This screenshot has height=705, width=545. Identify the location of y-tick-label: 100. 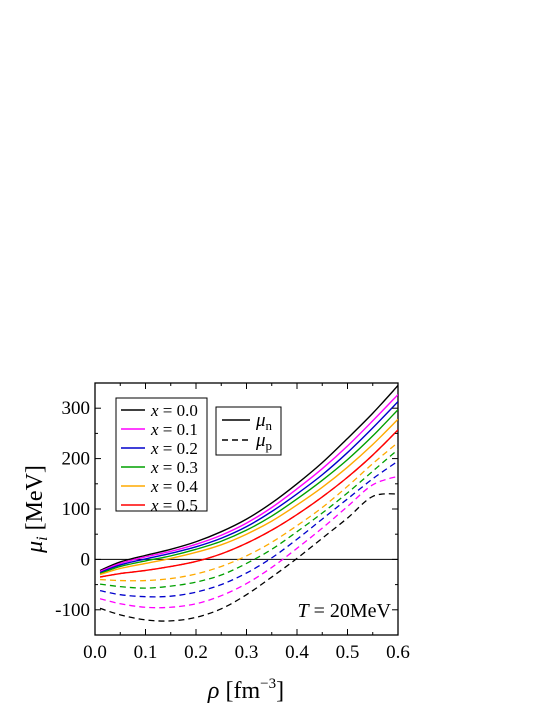
(76, 509).